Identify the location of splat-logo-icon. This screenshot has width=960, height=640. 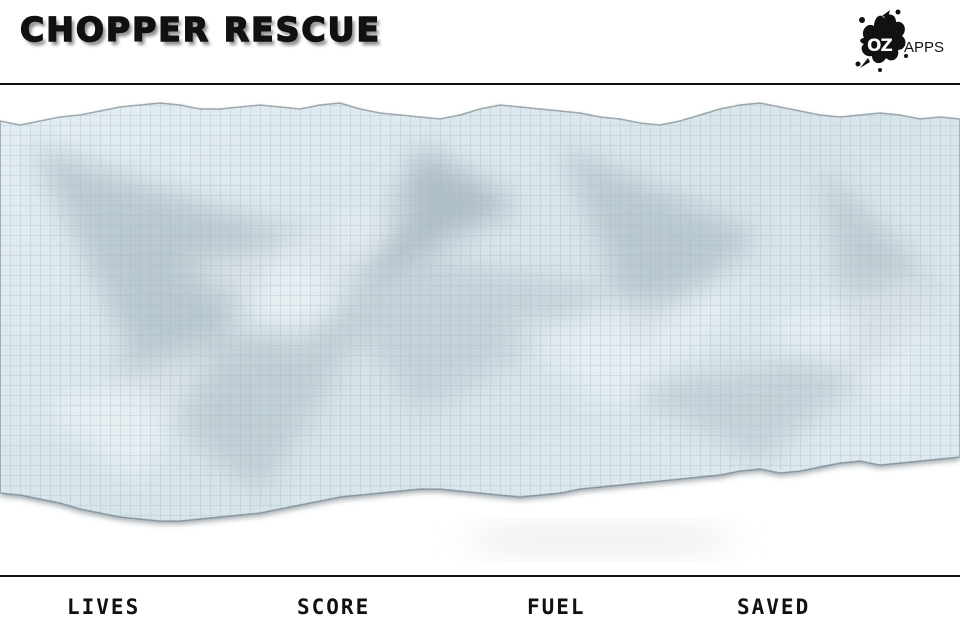
(881, 40).